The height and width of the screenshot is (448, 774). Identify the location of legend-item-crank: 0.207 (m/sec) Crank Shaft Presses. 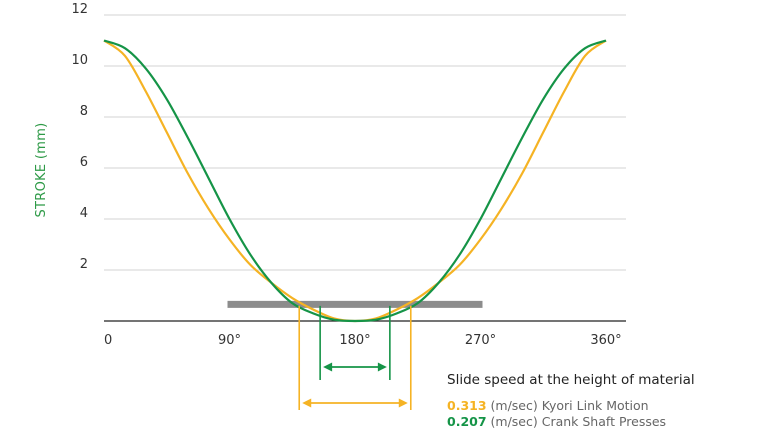
(556, 422).